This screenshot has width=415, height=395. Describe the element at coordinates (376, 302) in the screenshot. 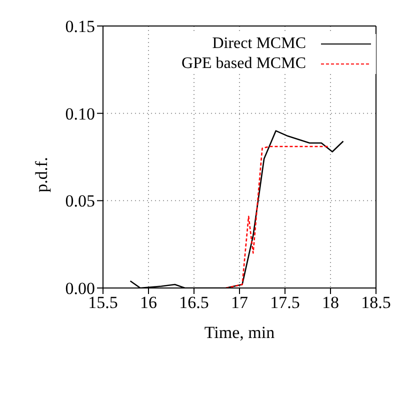

I see `x-tick-label: 18.5` at that location.